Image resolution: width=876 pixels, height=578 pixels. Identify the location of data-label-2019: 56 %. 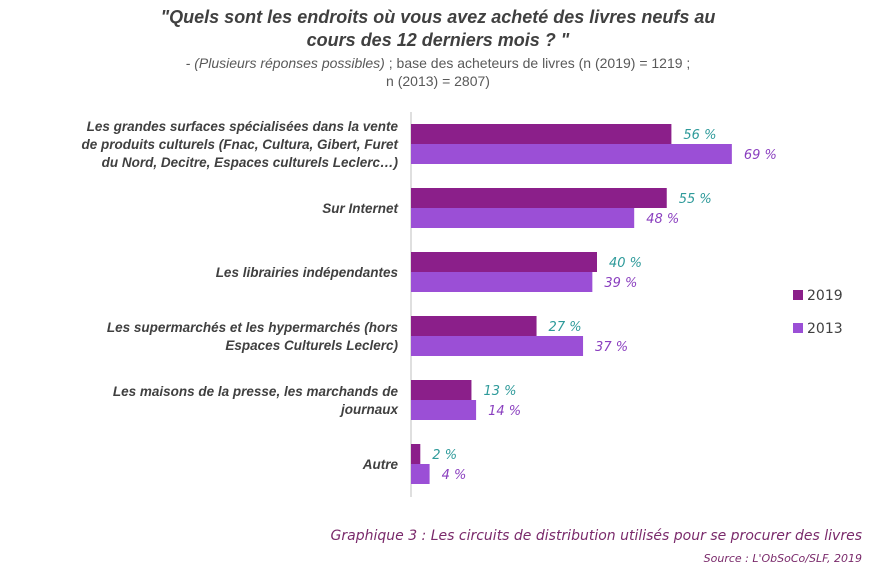
(699, 135).